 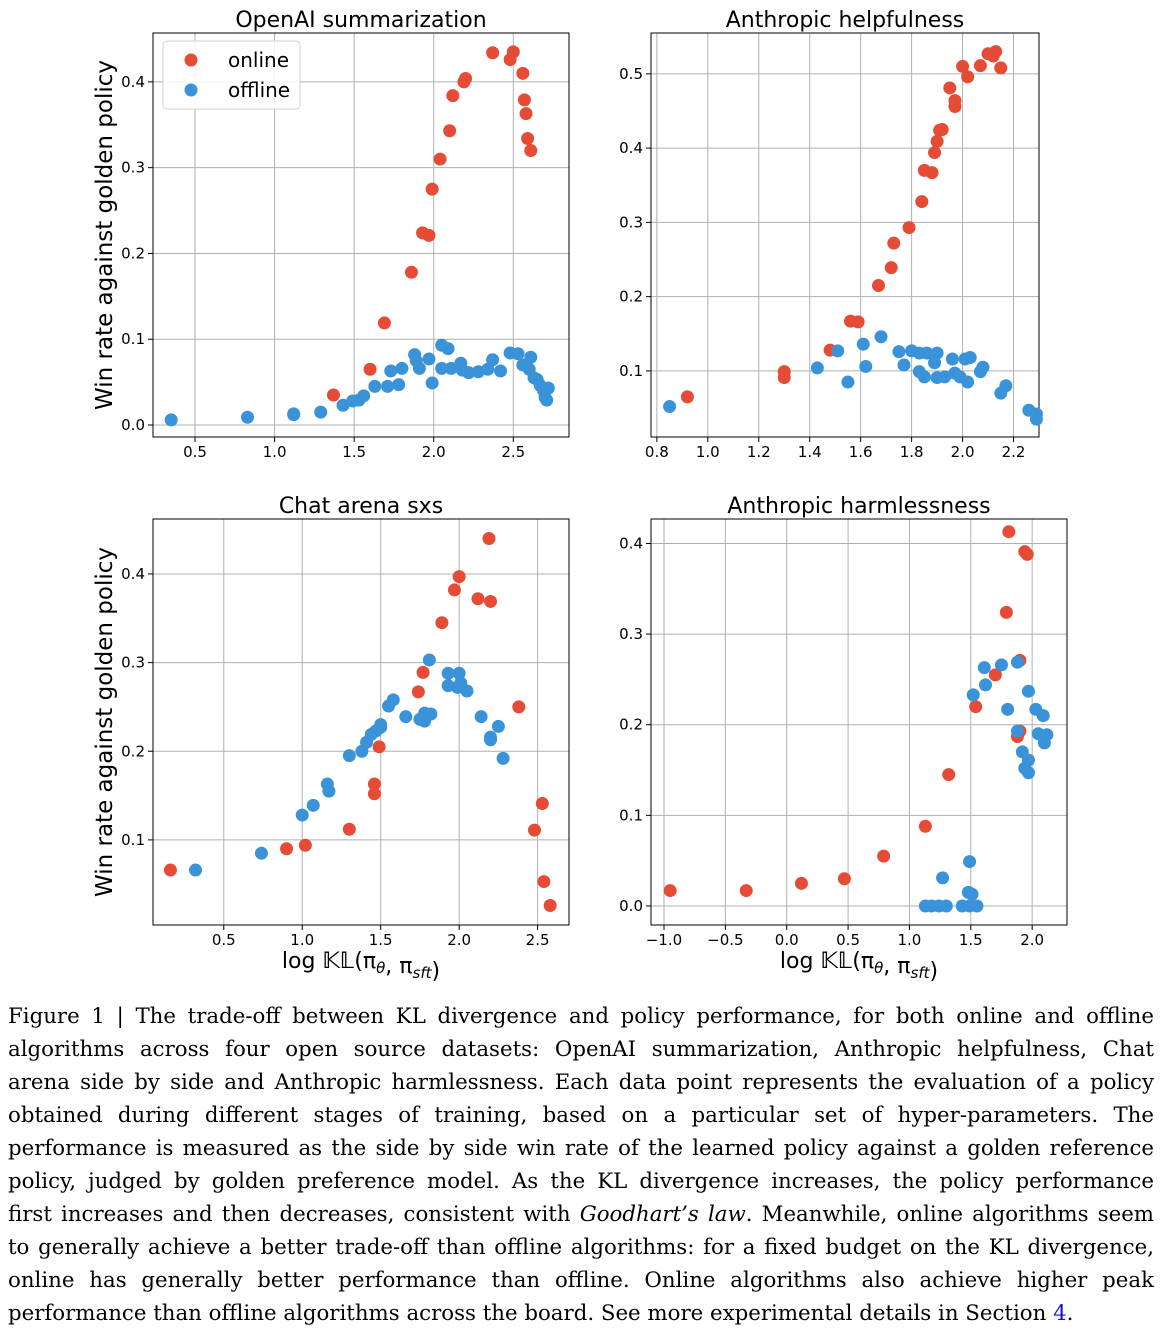 What do you see at coordinates (191, 60) in the screenshot?
I see `legend-online-marker` at bounding box center [191, 60].